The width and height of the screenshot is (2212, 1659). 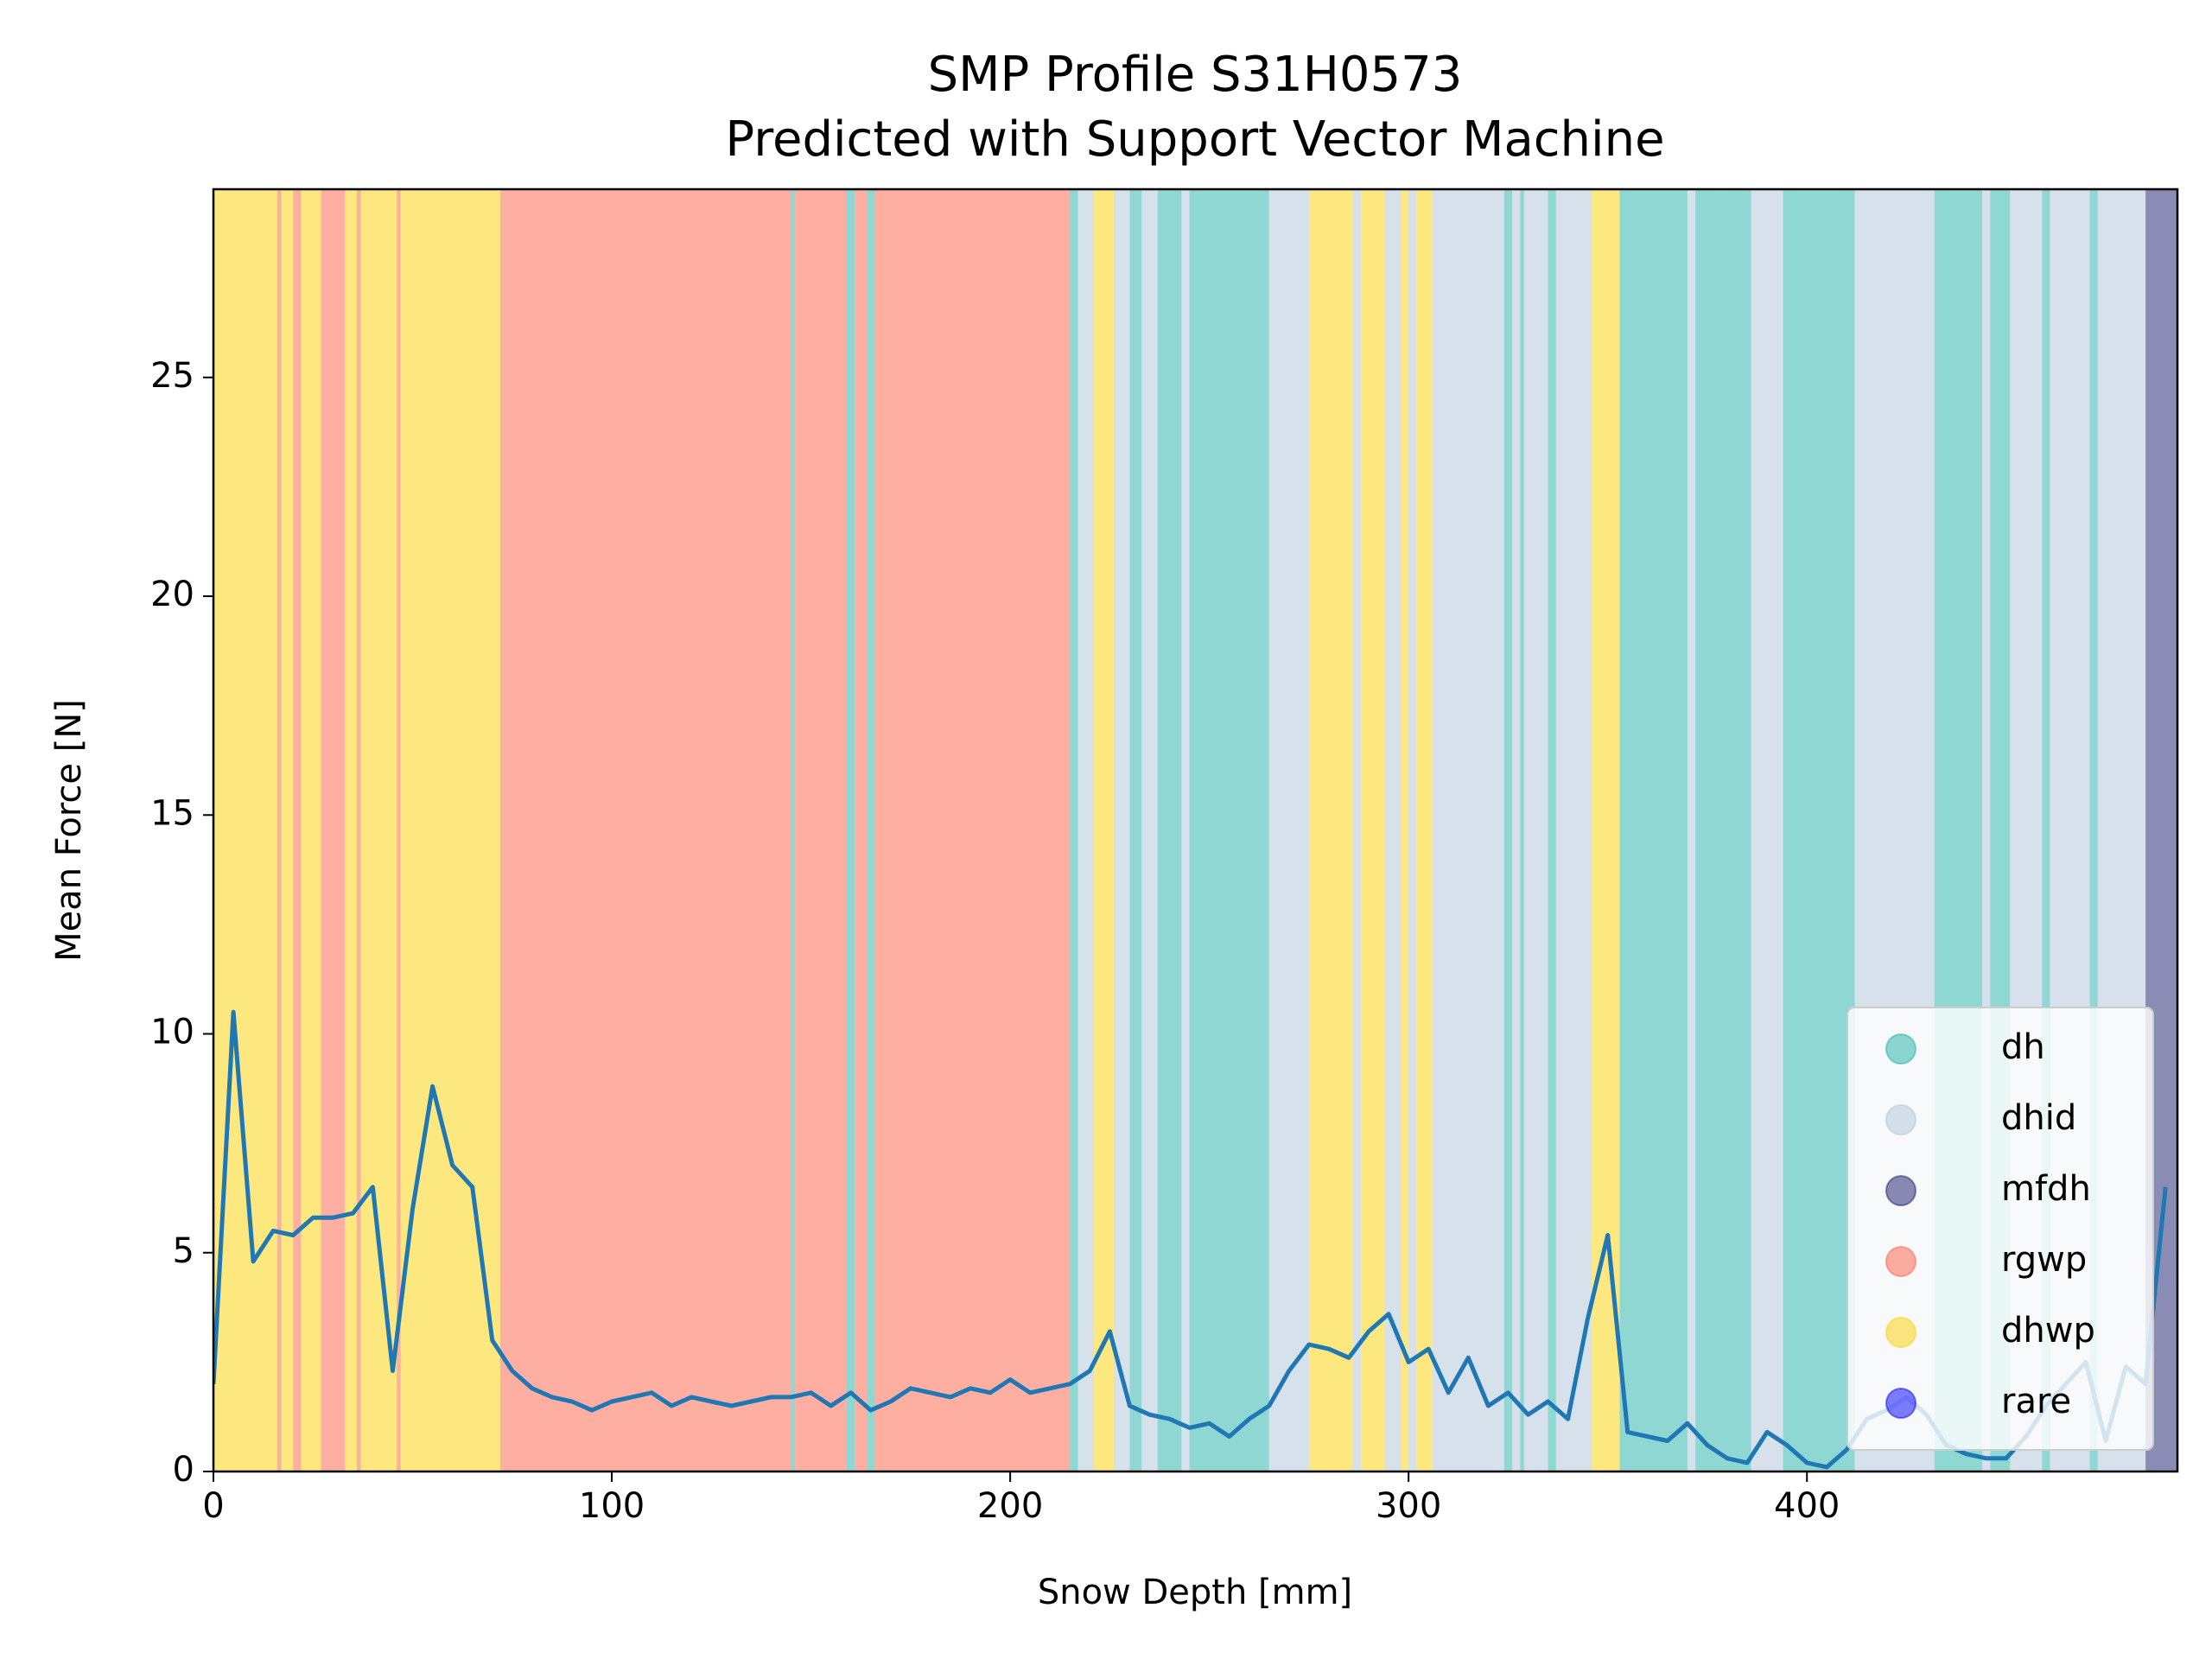 I want to click on x-axis-label: Snow Depth [mm], so click(x=1195, y=1592).